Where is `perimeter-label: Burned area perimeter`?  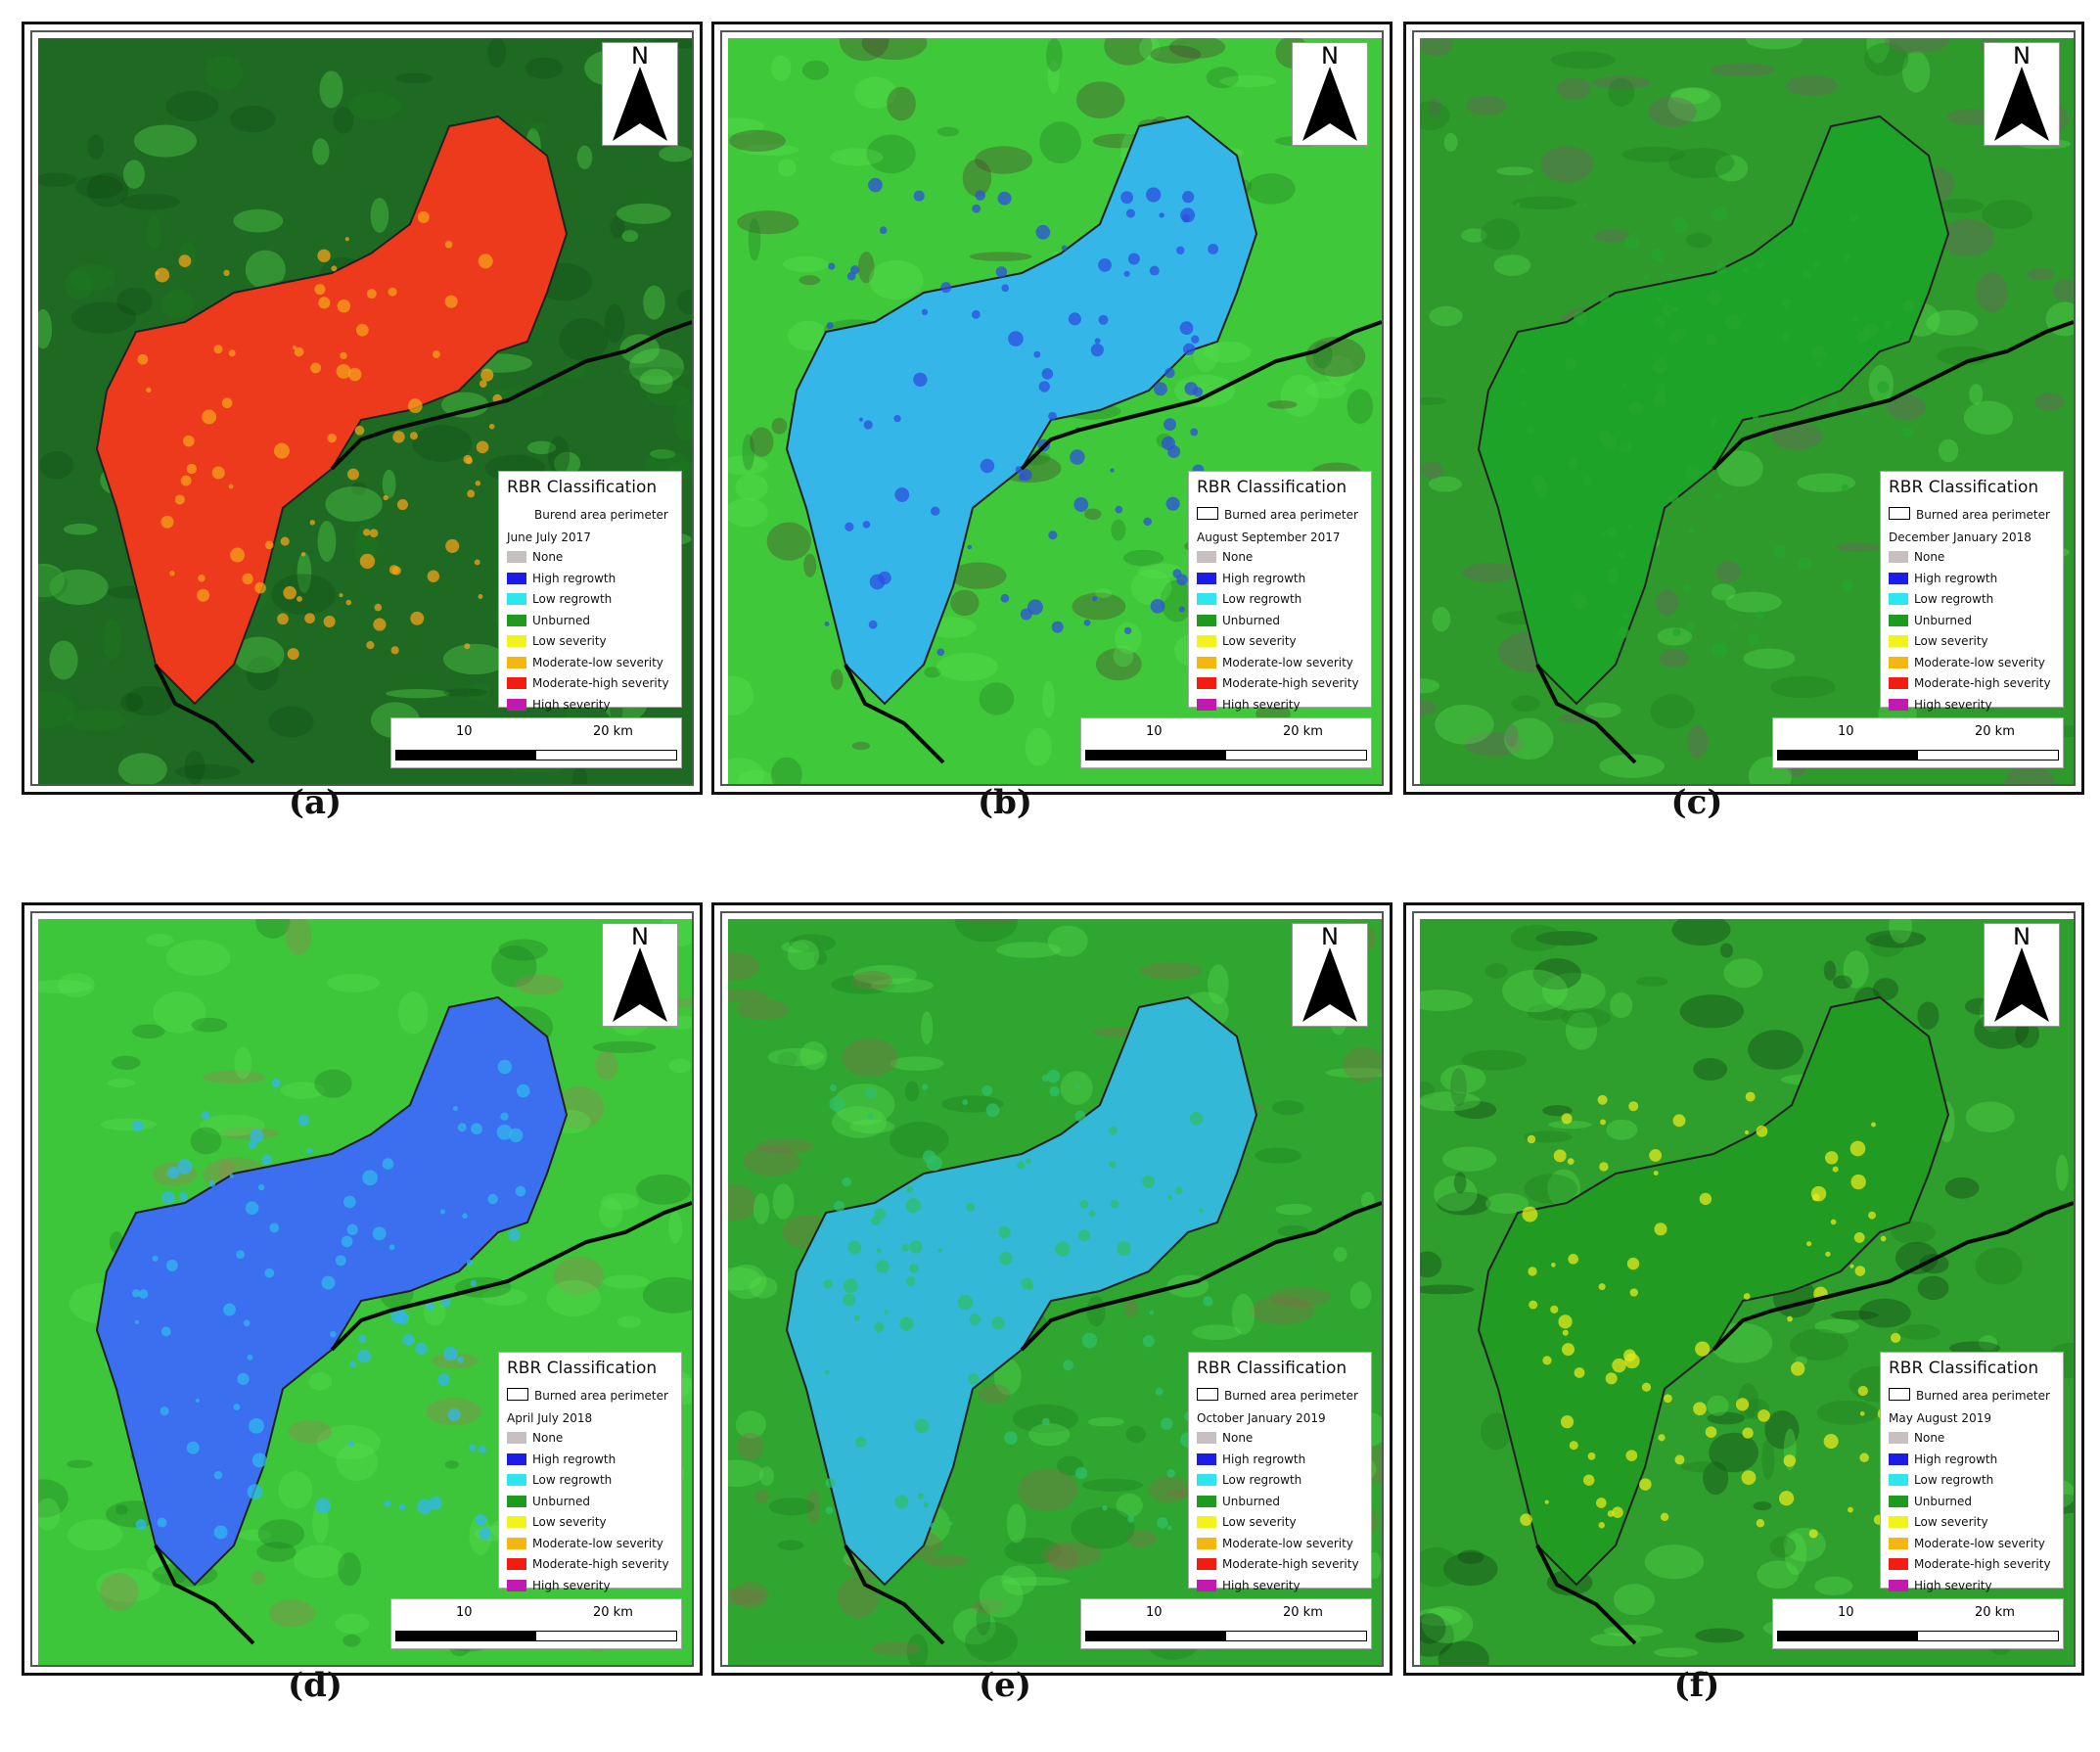 perimeter-label: Burned area perimeter is located at coordinates (1983, 1396).